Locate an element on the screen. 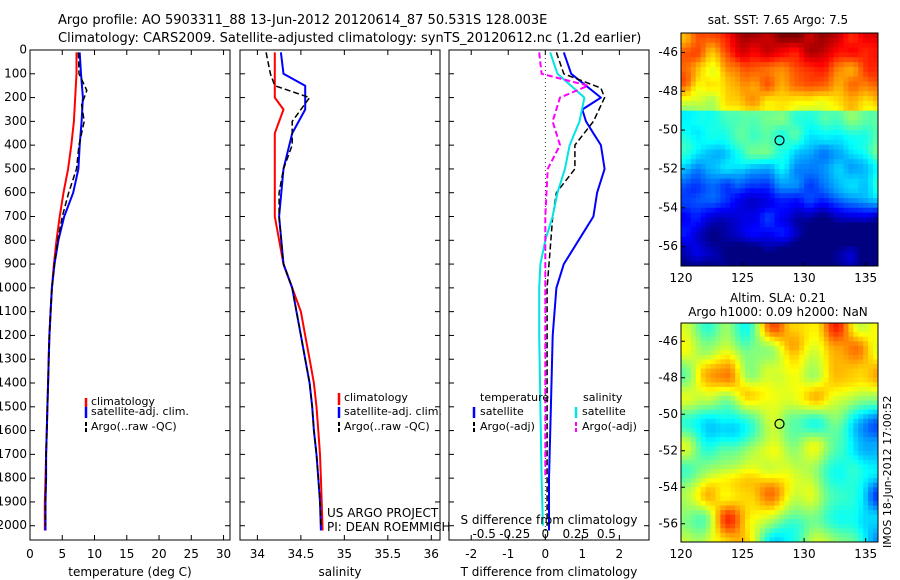 The image size is (900, 580). legend-label-argo: Argo(..raw -QC) is located at coordinates (134, 426).